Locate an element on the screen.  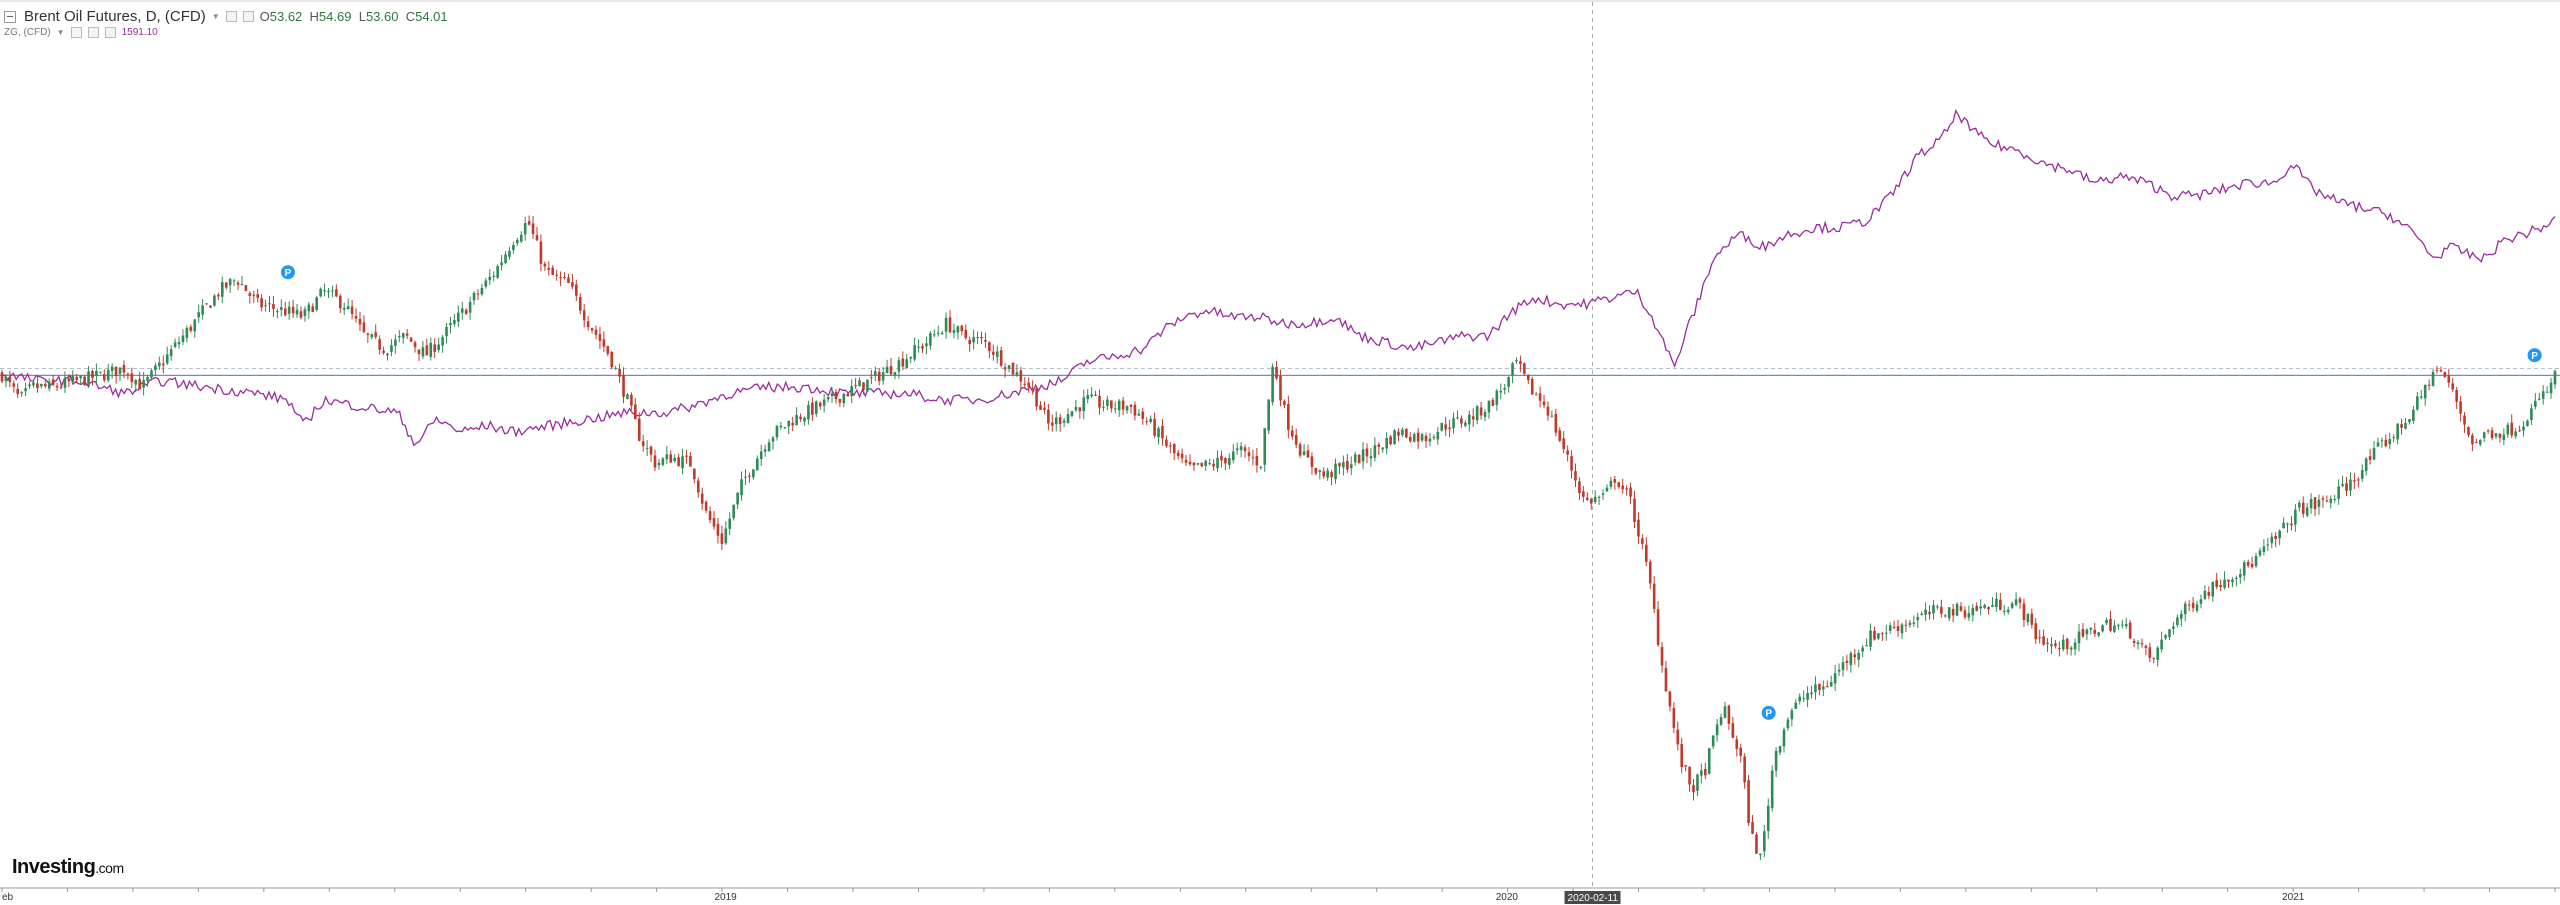
investing-logo: Investing.com is located at coordinates (68, 867).